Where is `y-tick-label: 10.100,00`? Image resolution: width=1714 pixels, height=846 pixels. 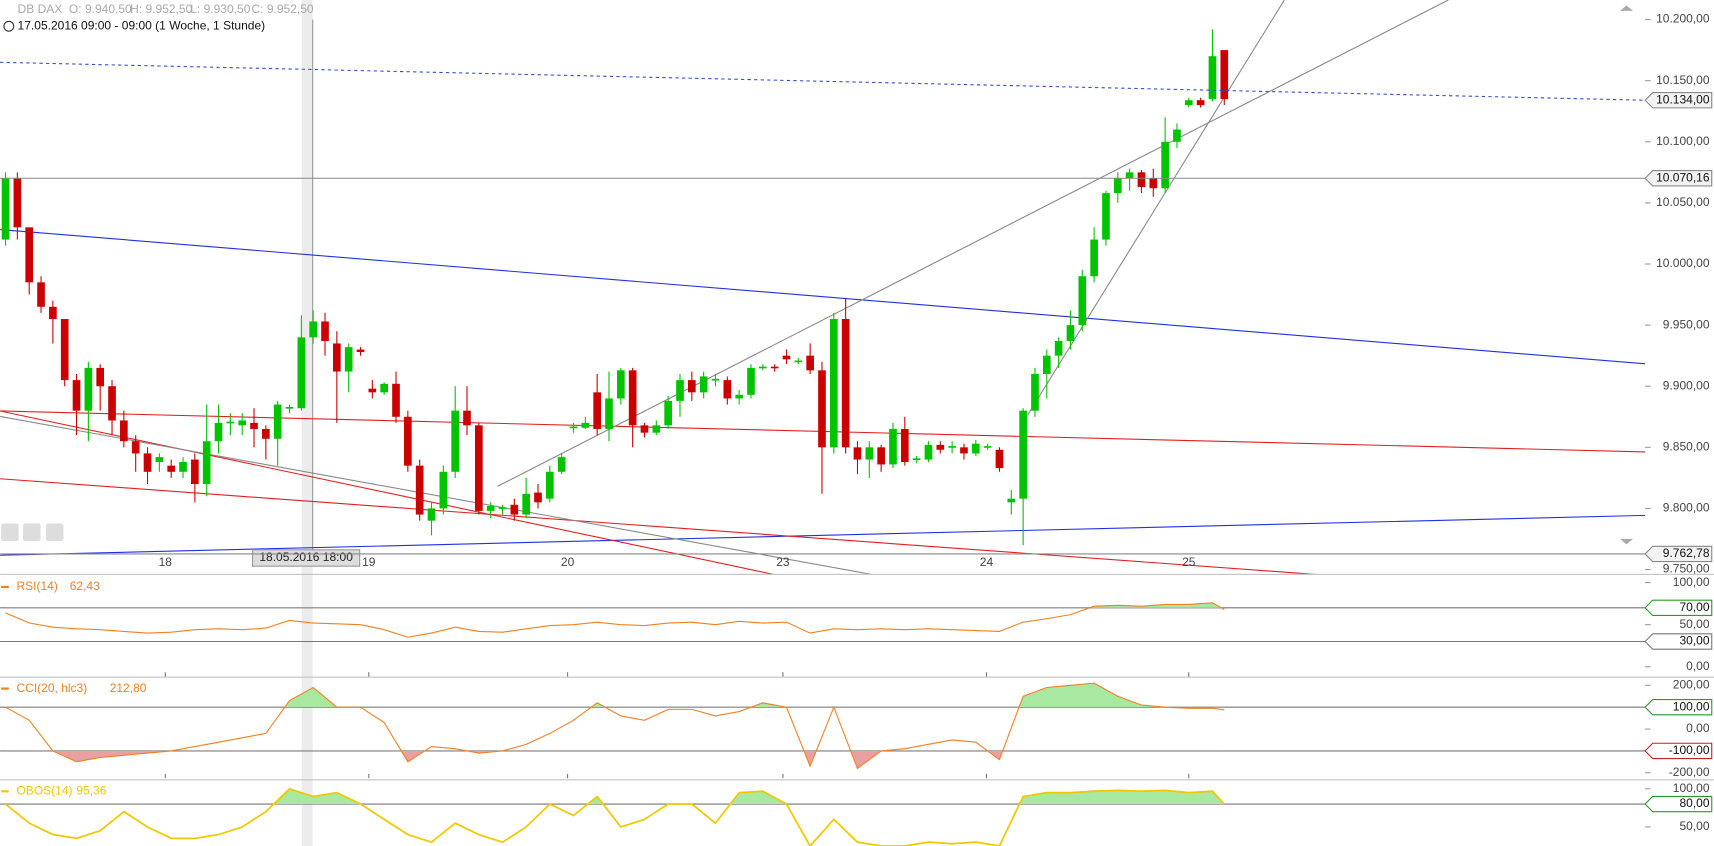 y-tick-label: 10.100,00 is located at coordinates (1683, 141).